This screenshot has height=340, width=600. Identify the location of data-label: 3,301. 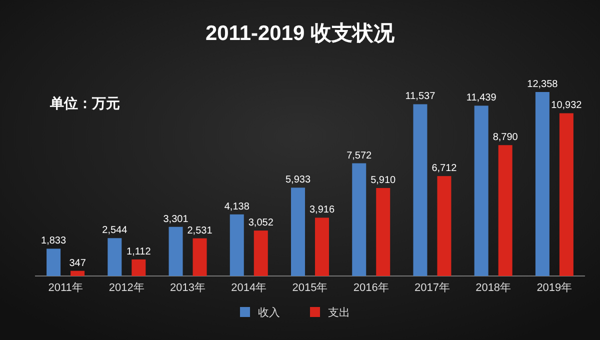
(176, 219).